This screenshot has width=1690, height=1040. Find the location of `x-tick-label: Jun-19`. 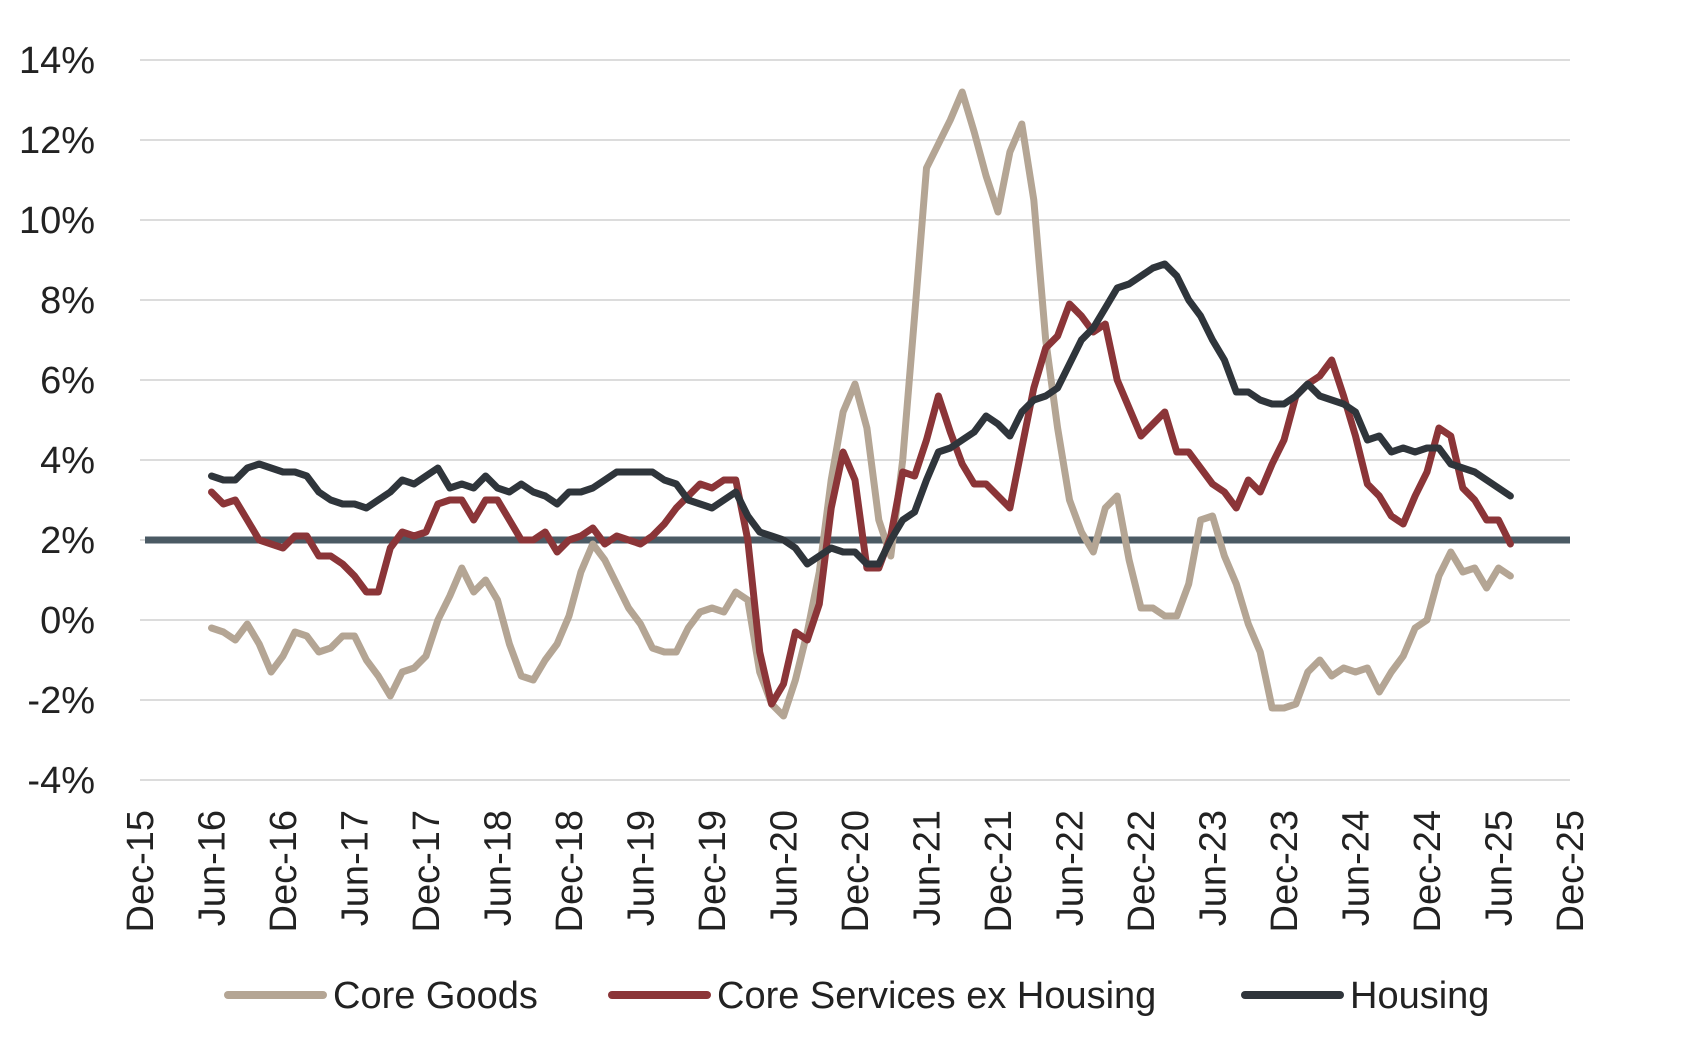

x-tick-label: Jun-19 is located at coordinates (642, 868).